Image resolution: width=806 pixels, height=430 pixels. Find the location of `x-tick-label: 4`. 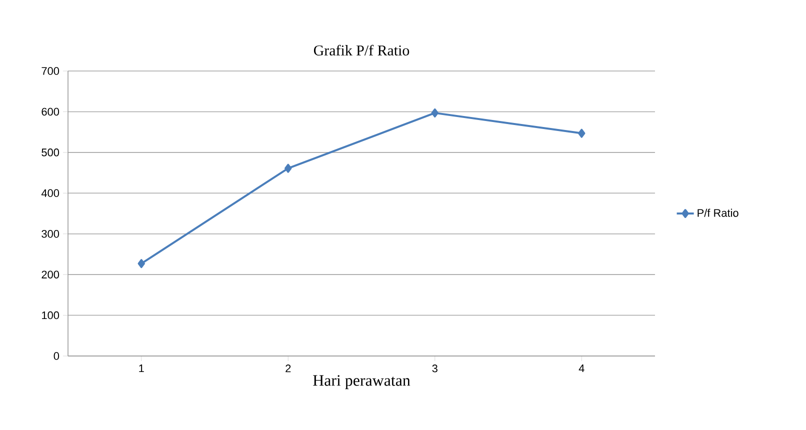

x-tick-label: 4 is located at coordinates (581, 368).